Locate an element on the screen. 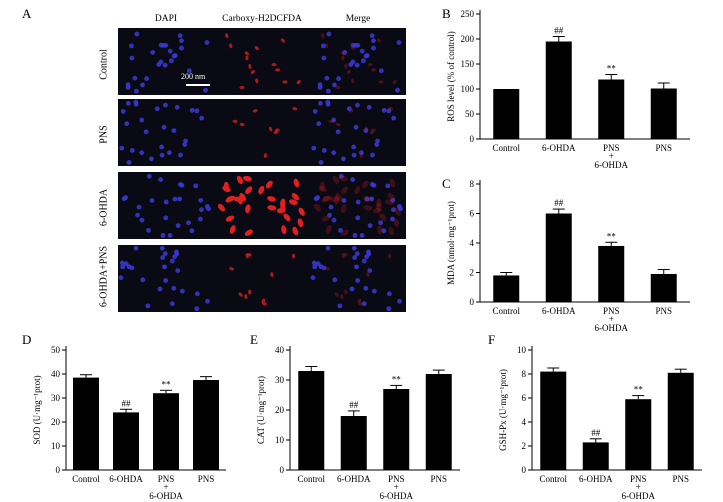  y-axis-label: CAT (U·mg⁻¹prot) is located at coordinates (261, 410).